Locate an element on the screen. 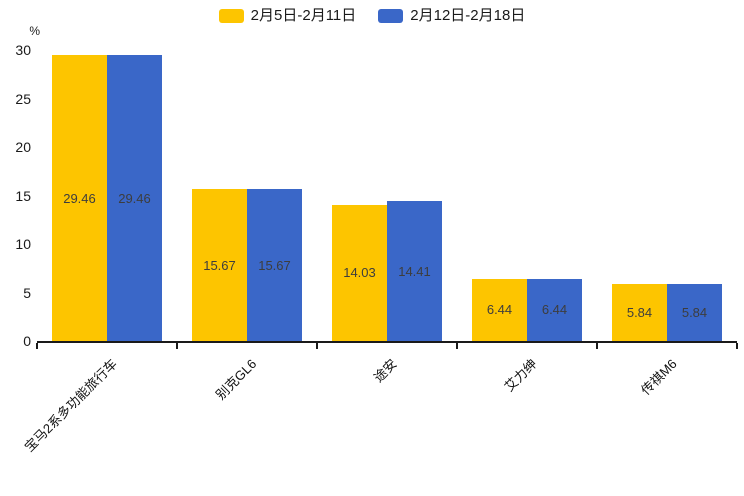 Image resolution: width=744 pixels, height=496 pixels. legend-label: 2月12日-2月18日 is located at coordinates (468, 15).